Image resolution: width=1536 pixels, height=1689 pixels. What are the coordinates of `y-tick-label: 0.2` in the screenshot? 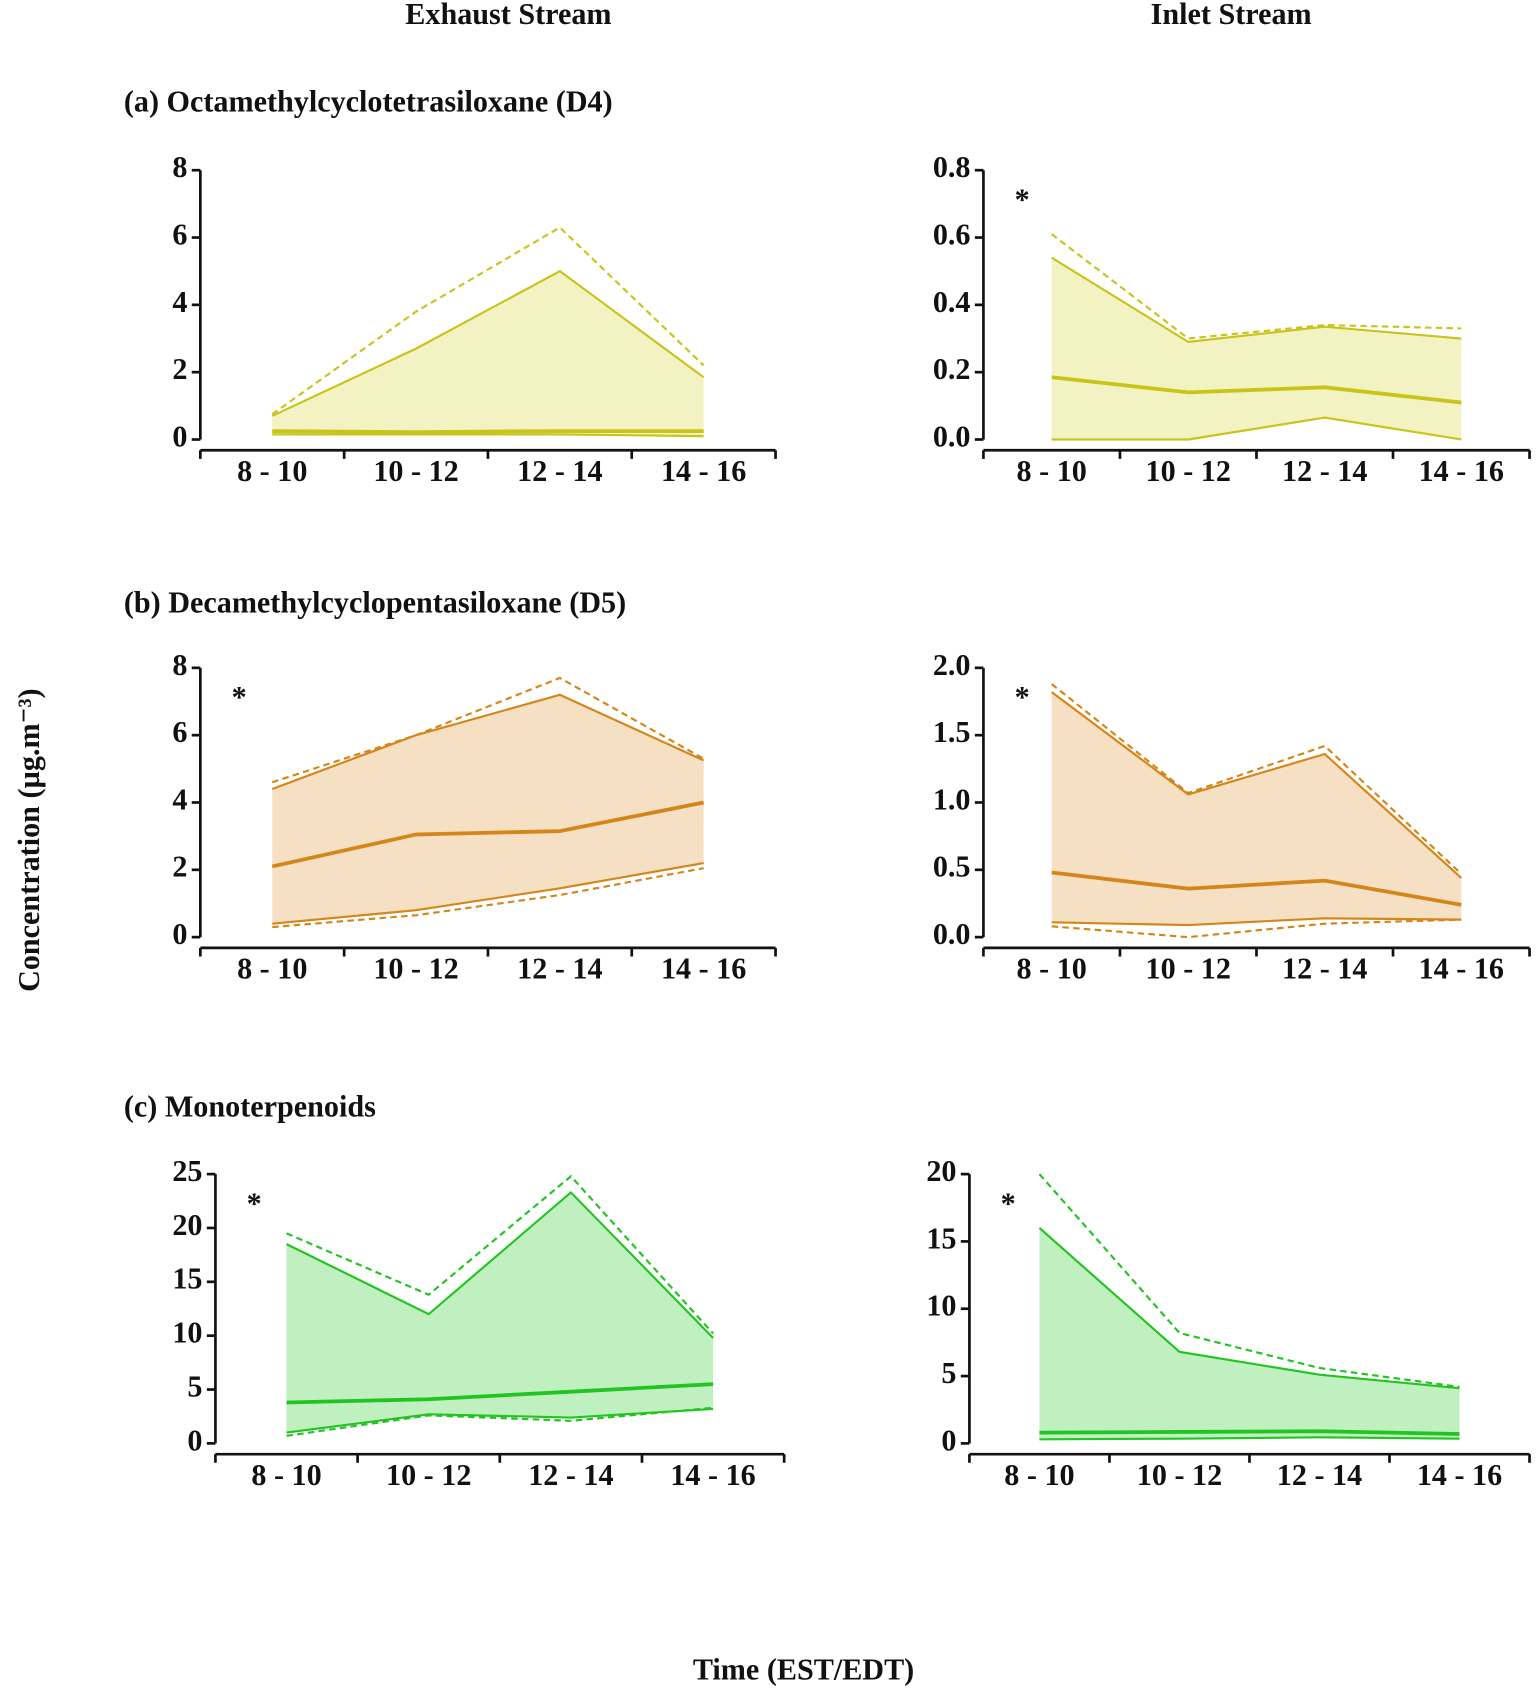 It's located at (952, 369).